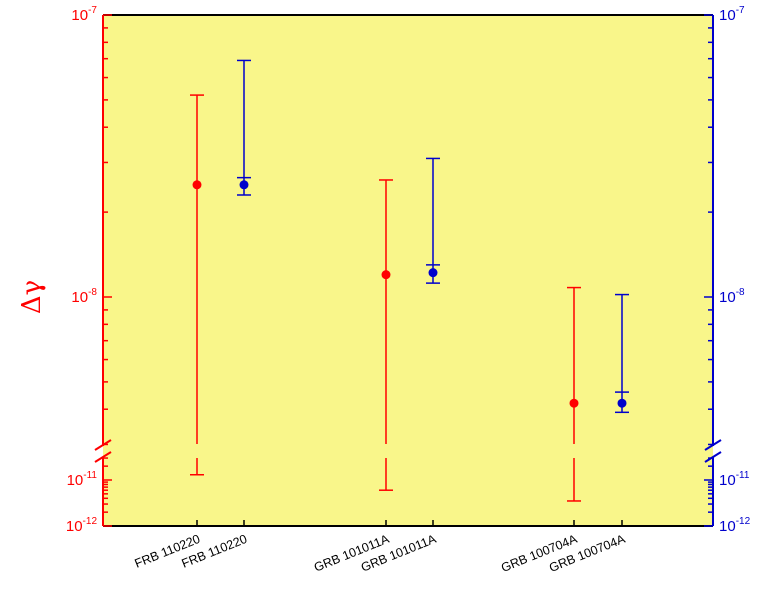 The image size is (781, 596). I want to click on left-tick-label: 10⁻¹², so click(82, 525).